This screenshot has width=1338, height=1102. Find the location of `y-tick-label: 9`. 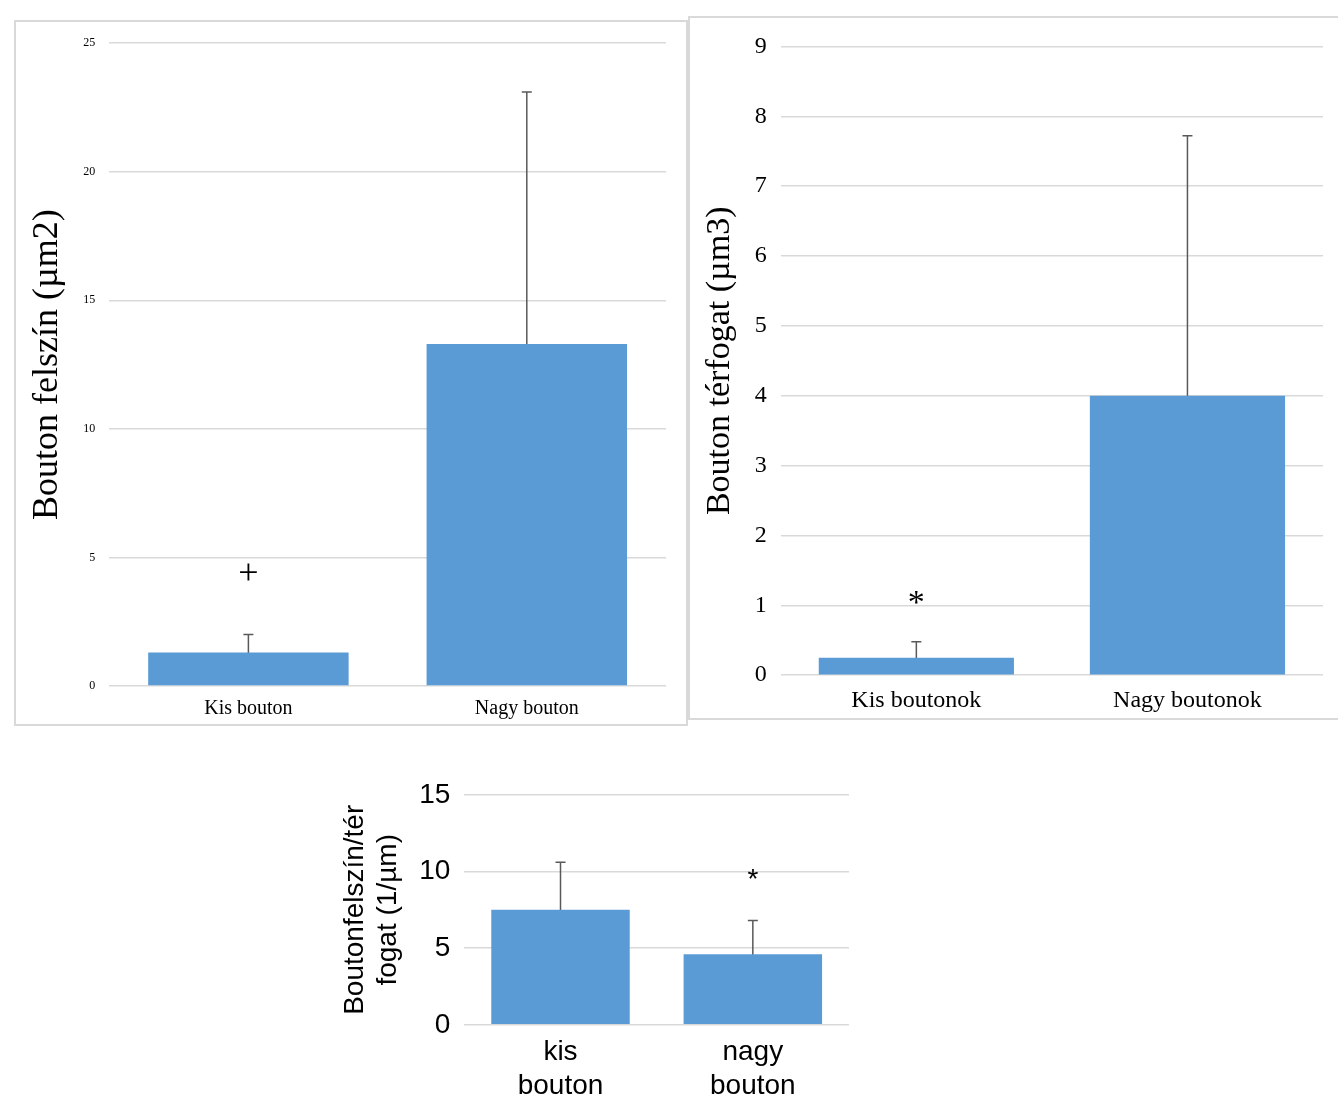

y-tick-label: 9 is located at coordinates (760, 44).